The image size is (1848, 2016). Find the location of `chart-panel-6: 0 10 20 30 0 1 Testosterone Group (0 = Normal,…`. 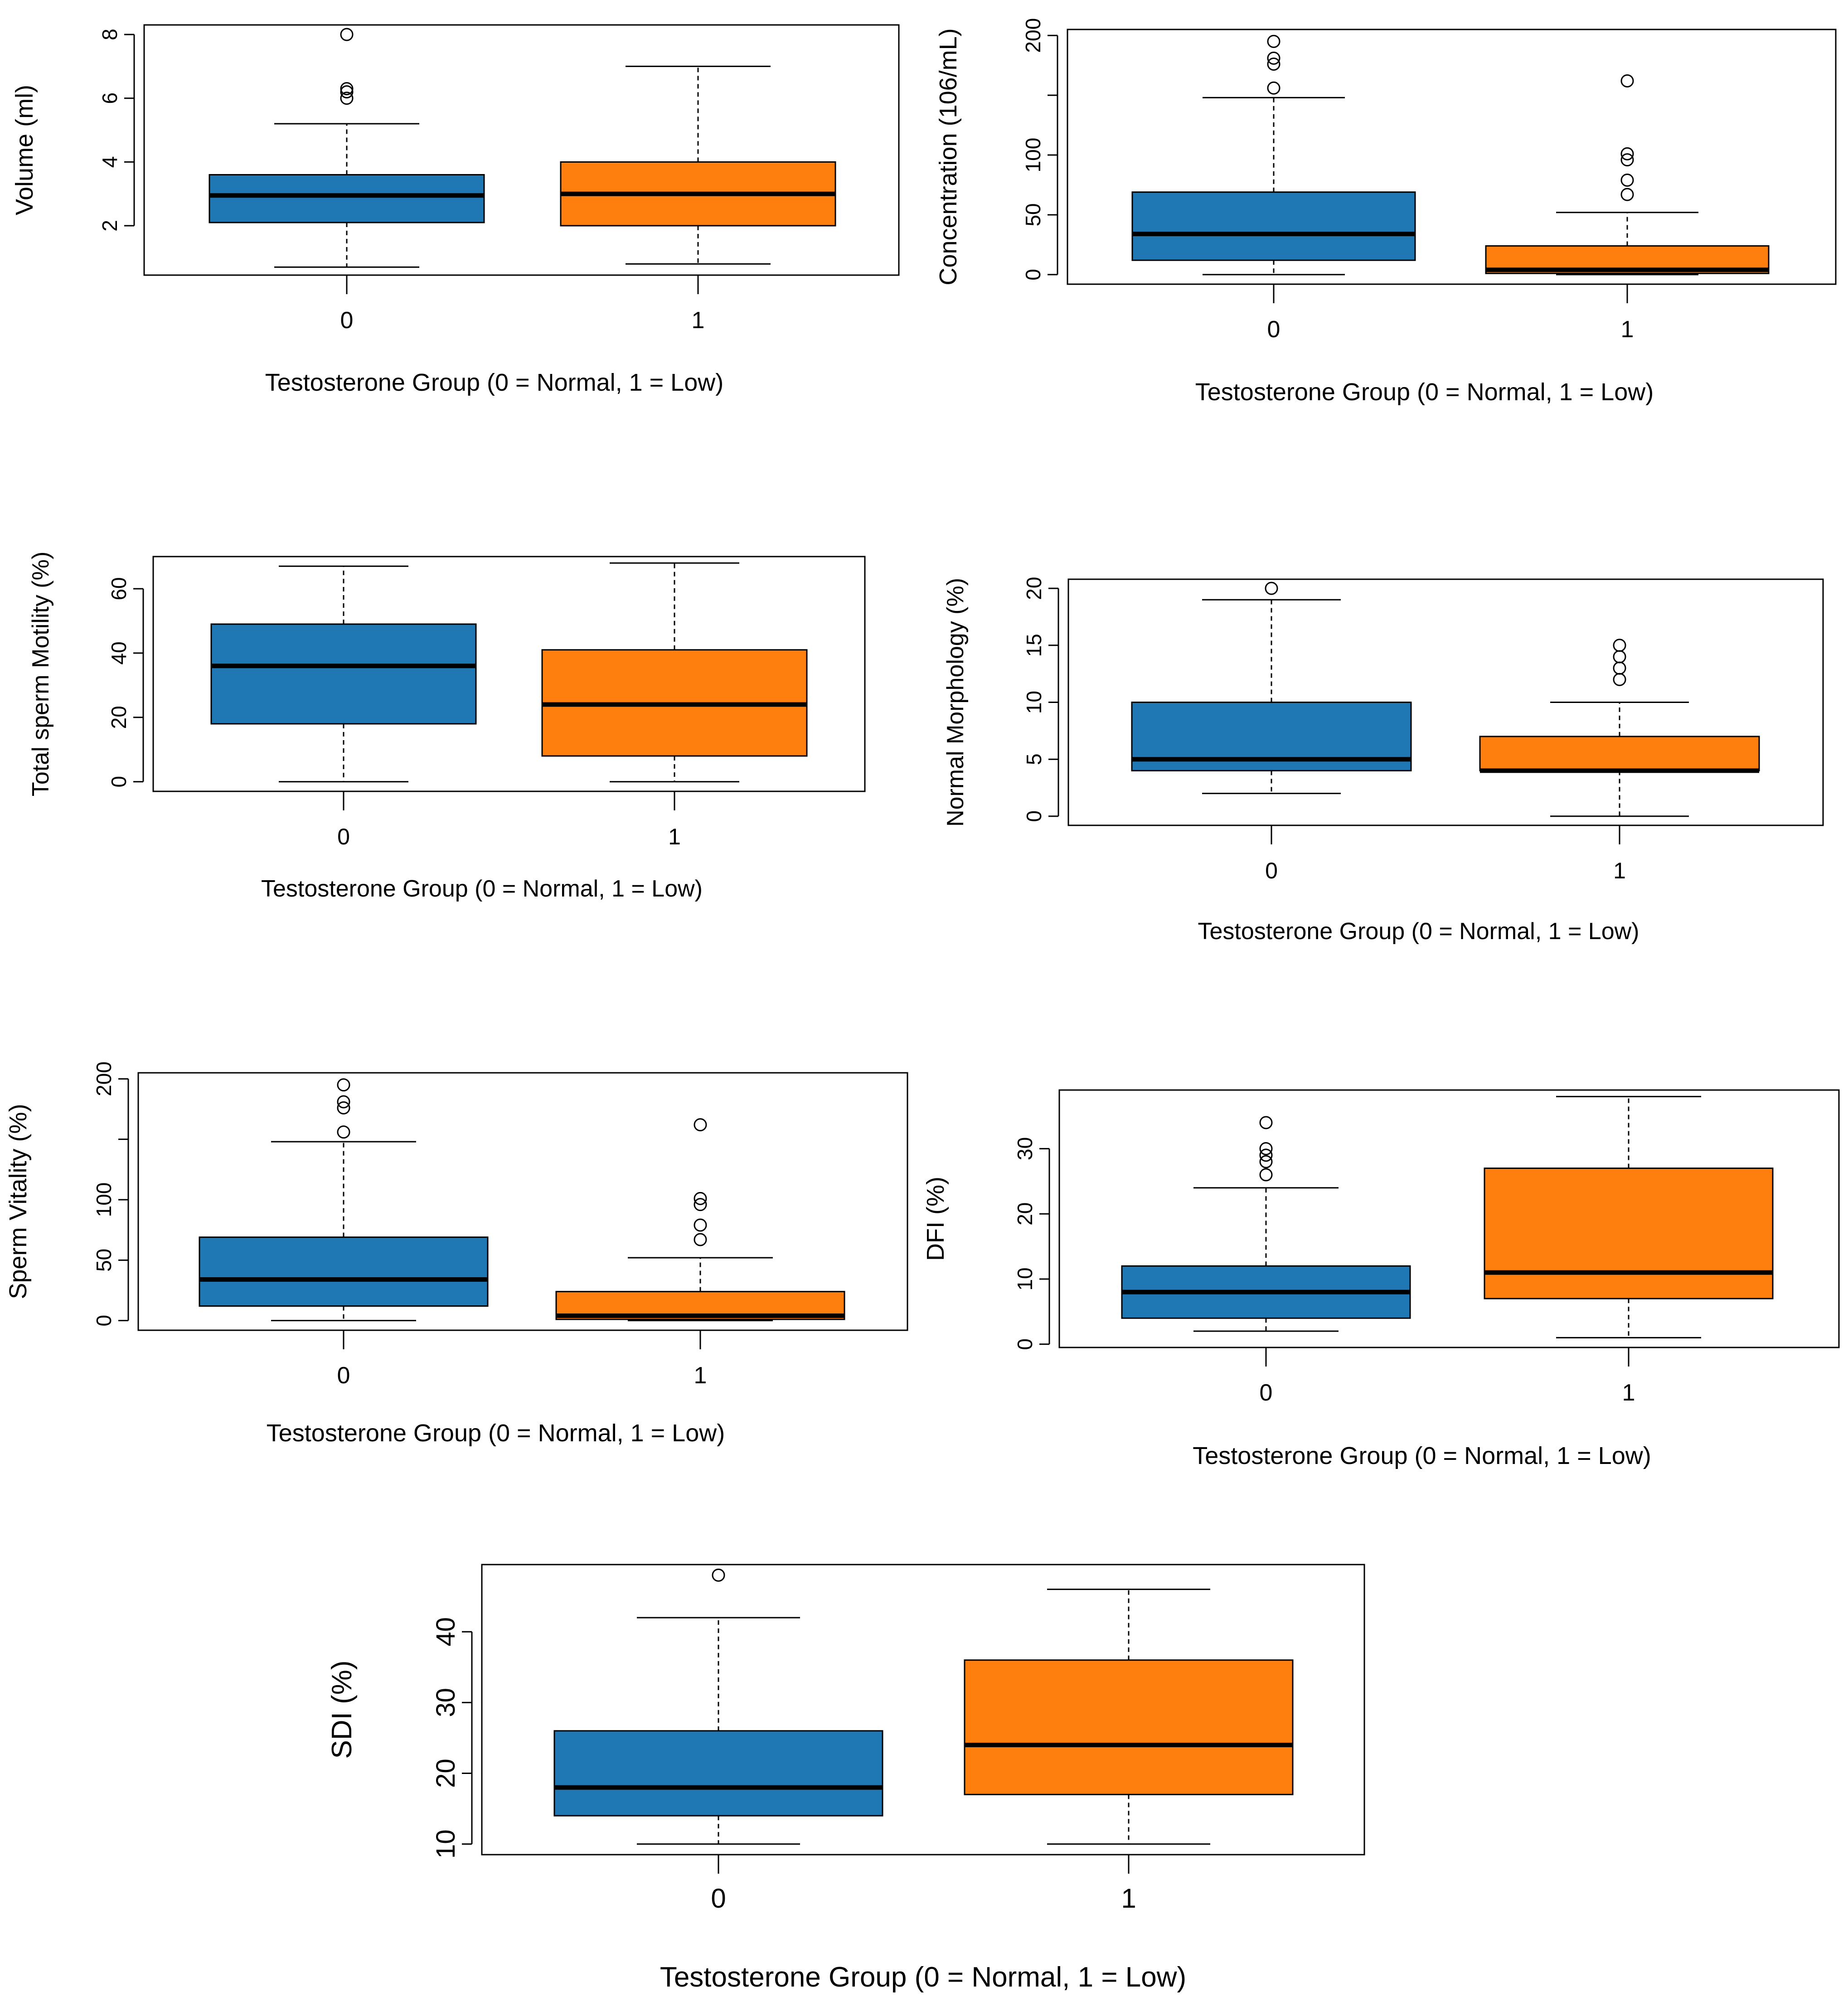

chart-panel-6: 0 10 20 30 0 1 Testosterone Group (0 = Normal,… is located at coordinates (1381, 1279).